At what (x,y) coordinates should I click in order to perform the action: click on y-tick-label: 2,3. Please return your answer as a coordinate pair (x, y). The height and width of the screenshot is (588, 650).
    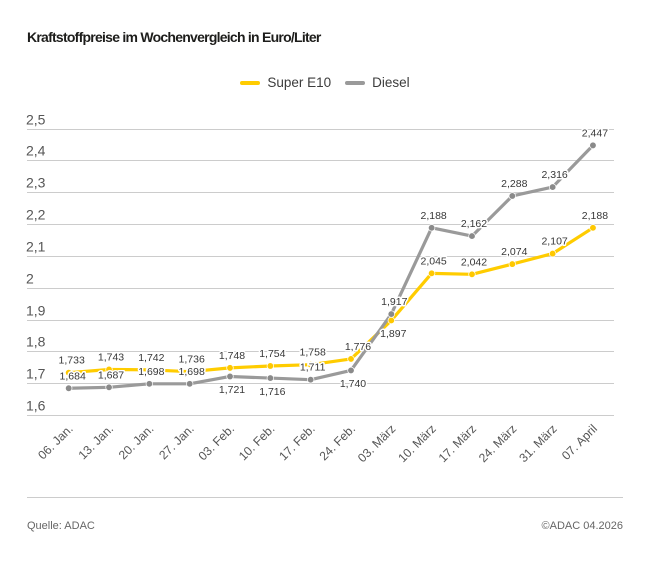
    Looking at the image, I should click on (36, 183).